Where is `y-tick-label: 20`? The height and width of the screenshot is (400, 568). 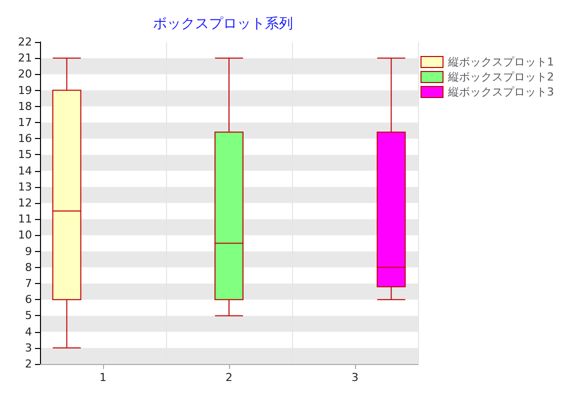
y-tick-label: 20 is located at coordinates (25, 74).